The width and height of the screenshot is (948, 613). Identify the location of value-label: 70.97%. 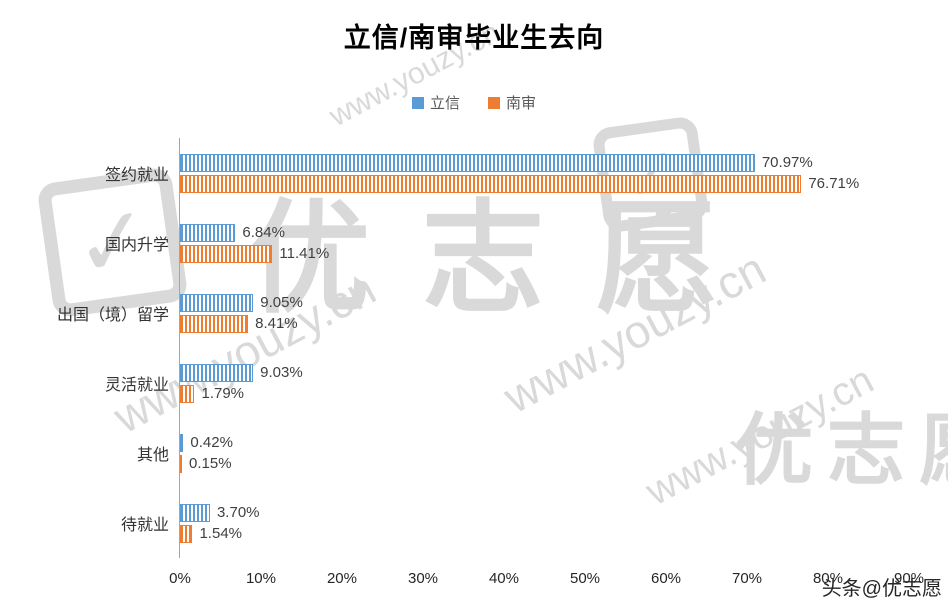
(787, 162).